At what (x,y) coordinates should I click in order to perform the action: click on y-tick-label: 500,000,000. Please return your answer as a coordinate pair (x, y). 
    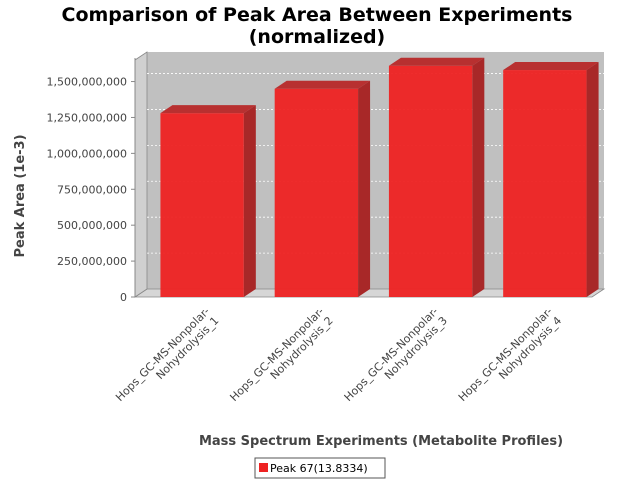
    Looking at the image, I should click on (92, 225).